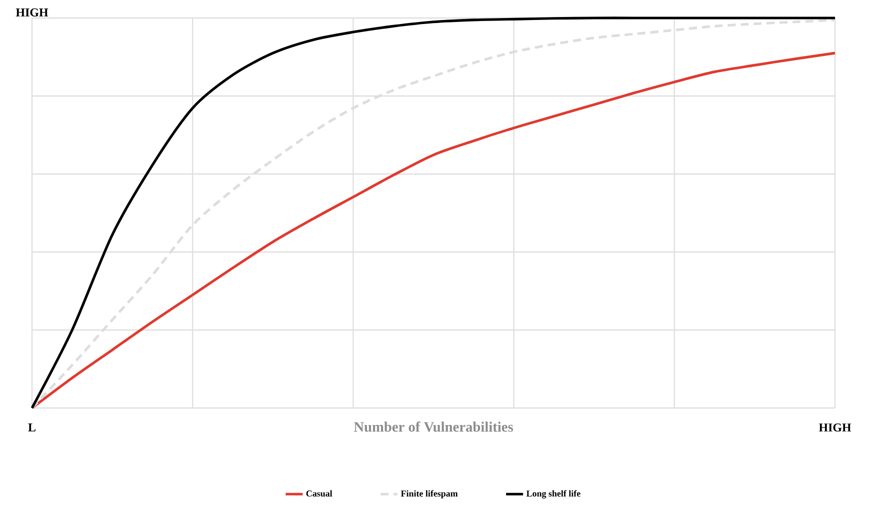 This screenshot has height=508, width=874. What do you see at coordinates (32, 428) in the screenshot?
I see `text: L` at bounding box center [32, 428].